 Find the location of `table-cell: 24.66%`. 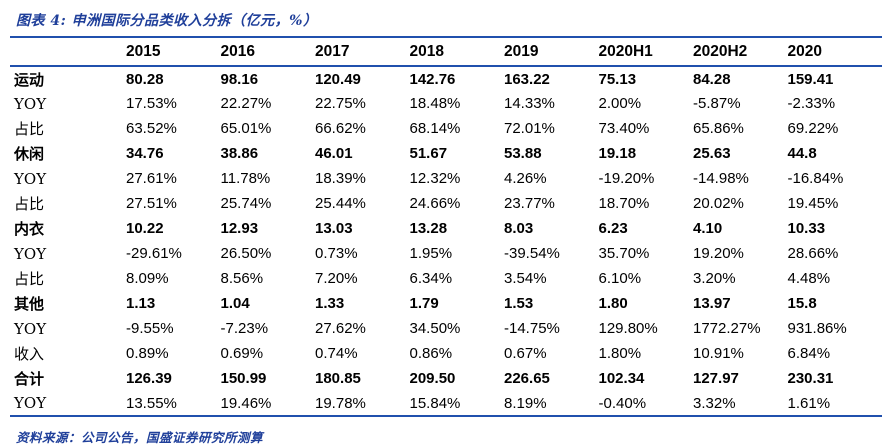

table-cell: 24.66% is located at coordinates (435, 203).